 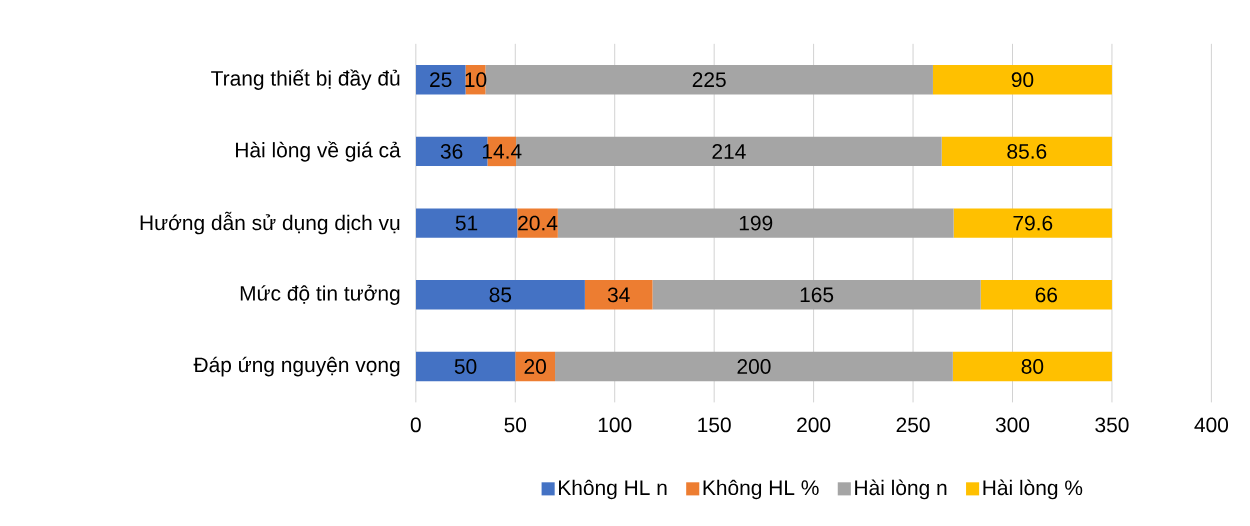 I want to click on data-label: 25, so click(x=441, y=80).